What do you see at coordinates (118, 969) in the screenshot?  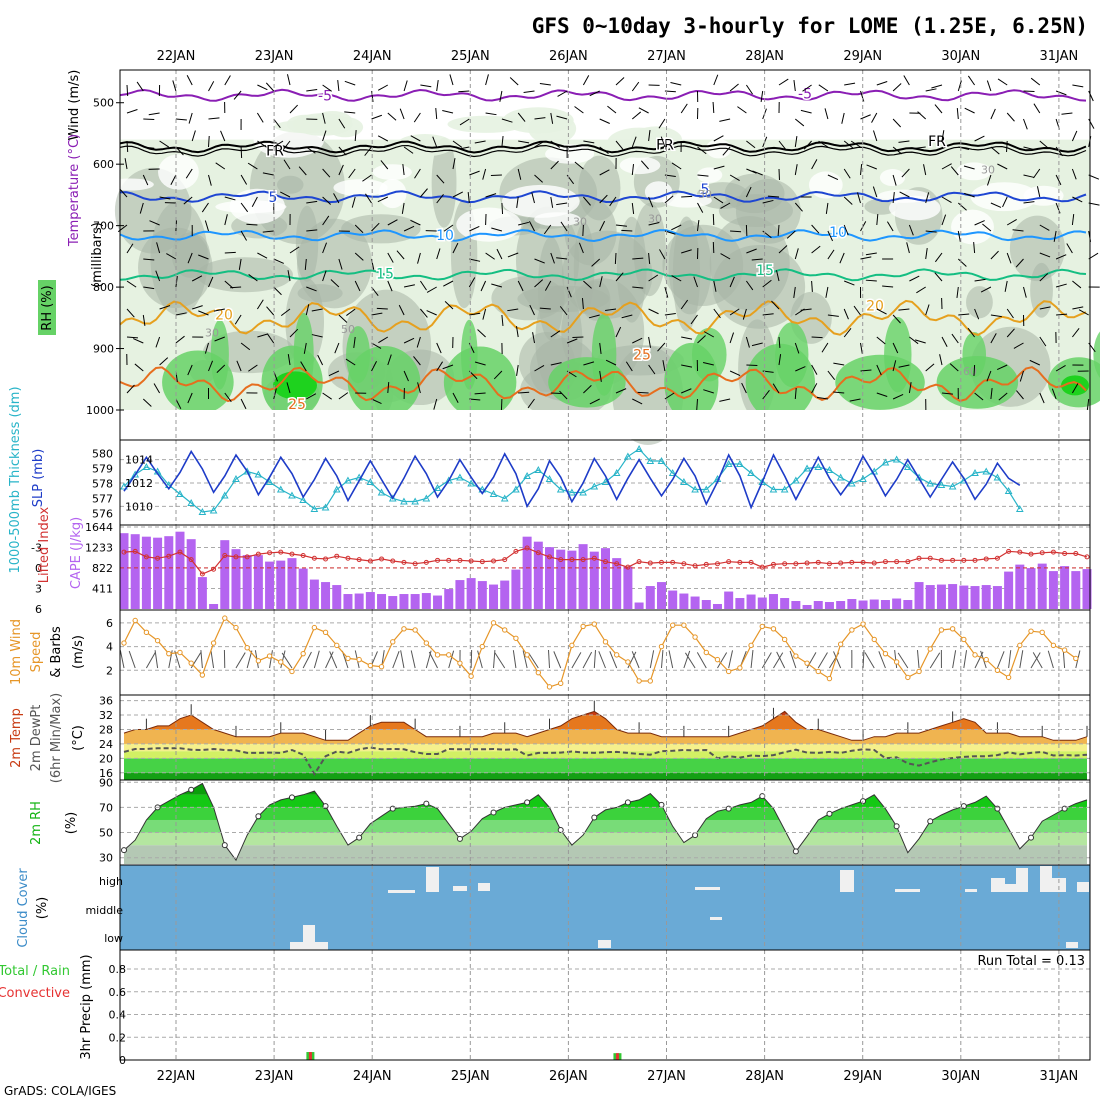 I see `precip-tick-label: 0.8` at bounding box center [118, 969].